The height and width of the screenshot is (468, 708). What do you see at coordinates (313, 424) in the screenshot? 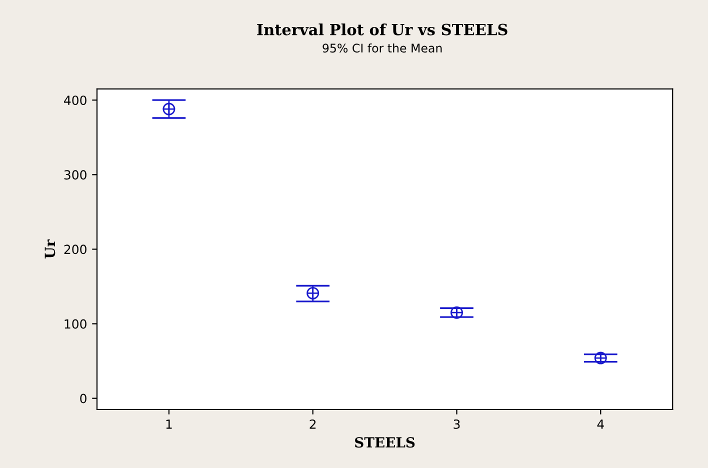
I see `x-tick-label: 2` at bounding box center [313, 424].